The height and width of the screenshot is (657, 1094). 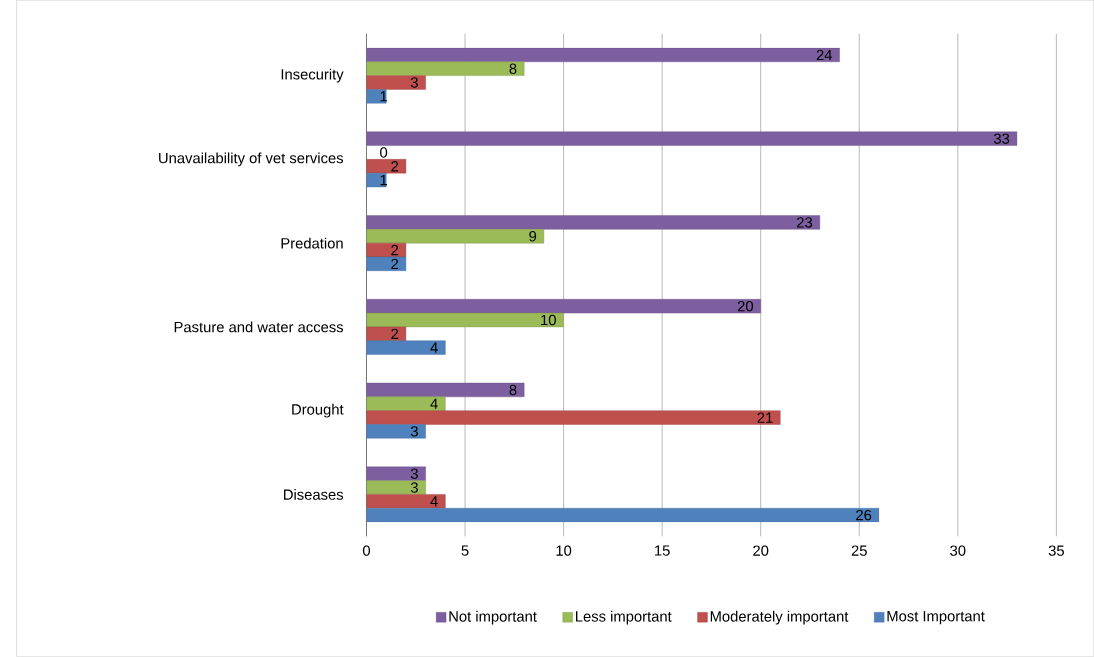 I want to click on data-label: 10, so click(x=548, y=320).